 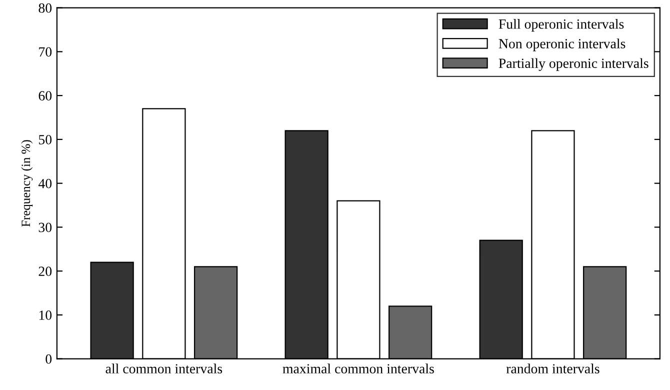 I want to click on legend-label: Full operonic intervals, so click(x=561, y=25).